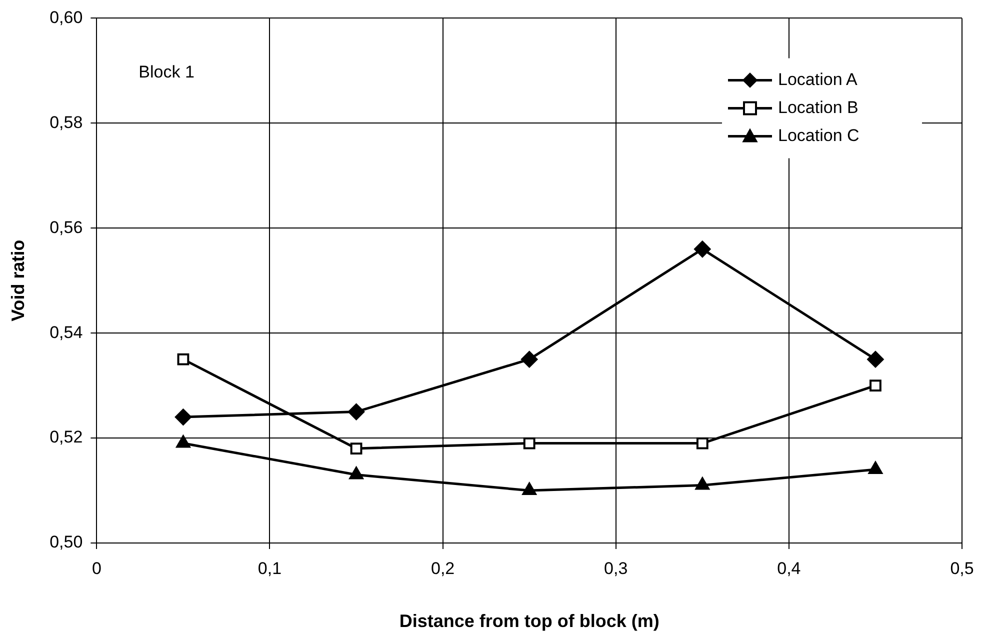 The height and width of the screenshot is (643, 984). Describe the element at coordinates (962, 568) in the screenshot. I see `x-tick-label: 0,5` at that location.